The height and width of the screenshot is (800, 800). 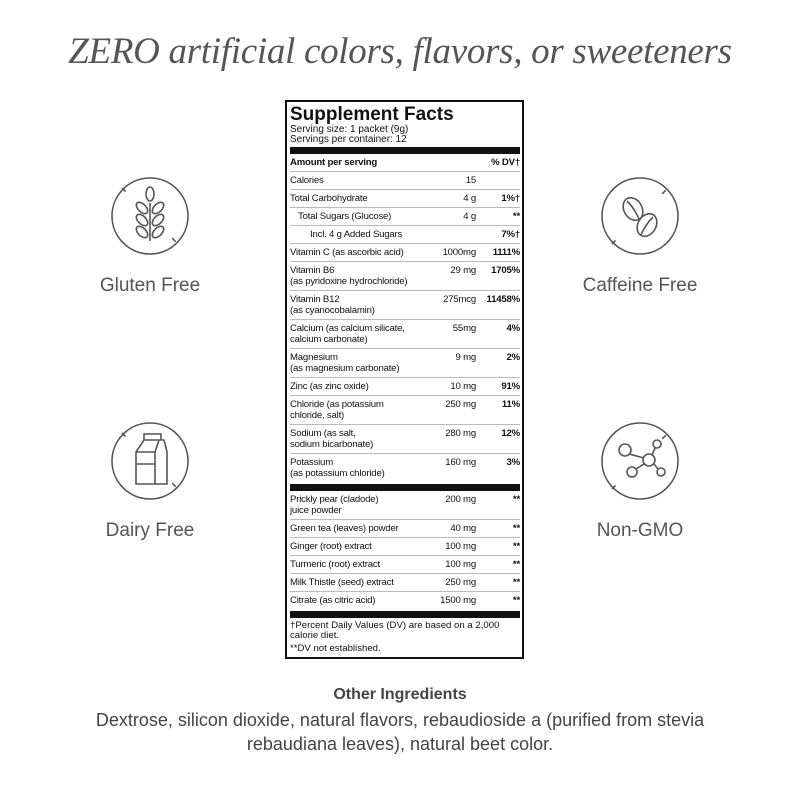 What do you see at coordinates (400, 694) in the screenshot?
I see `other-ingredients-heading: Other Ingredients` at bounding box center [400, 694].